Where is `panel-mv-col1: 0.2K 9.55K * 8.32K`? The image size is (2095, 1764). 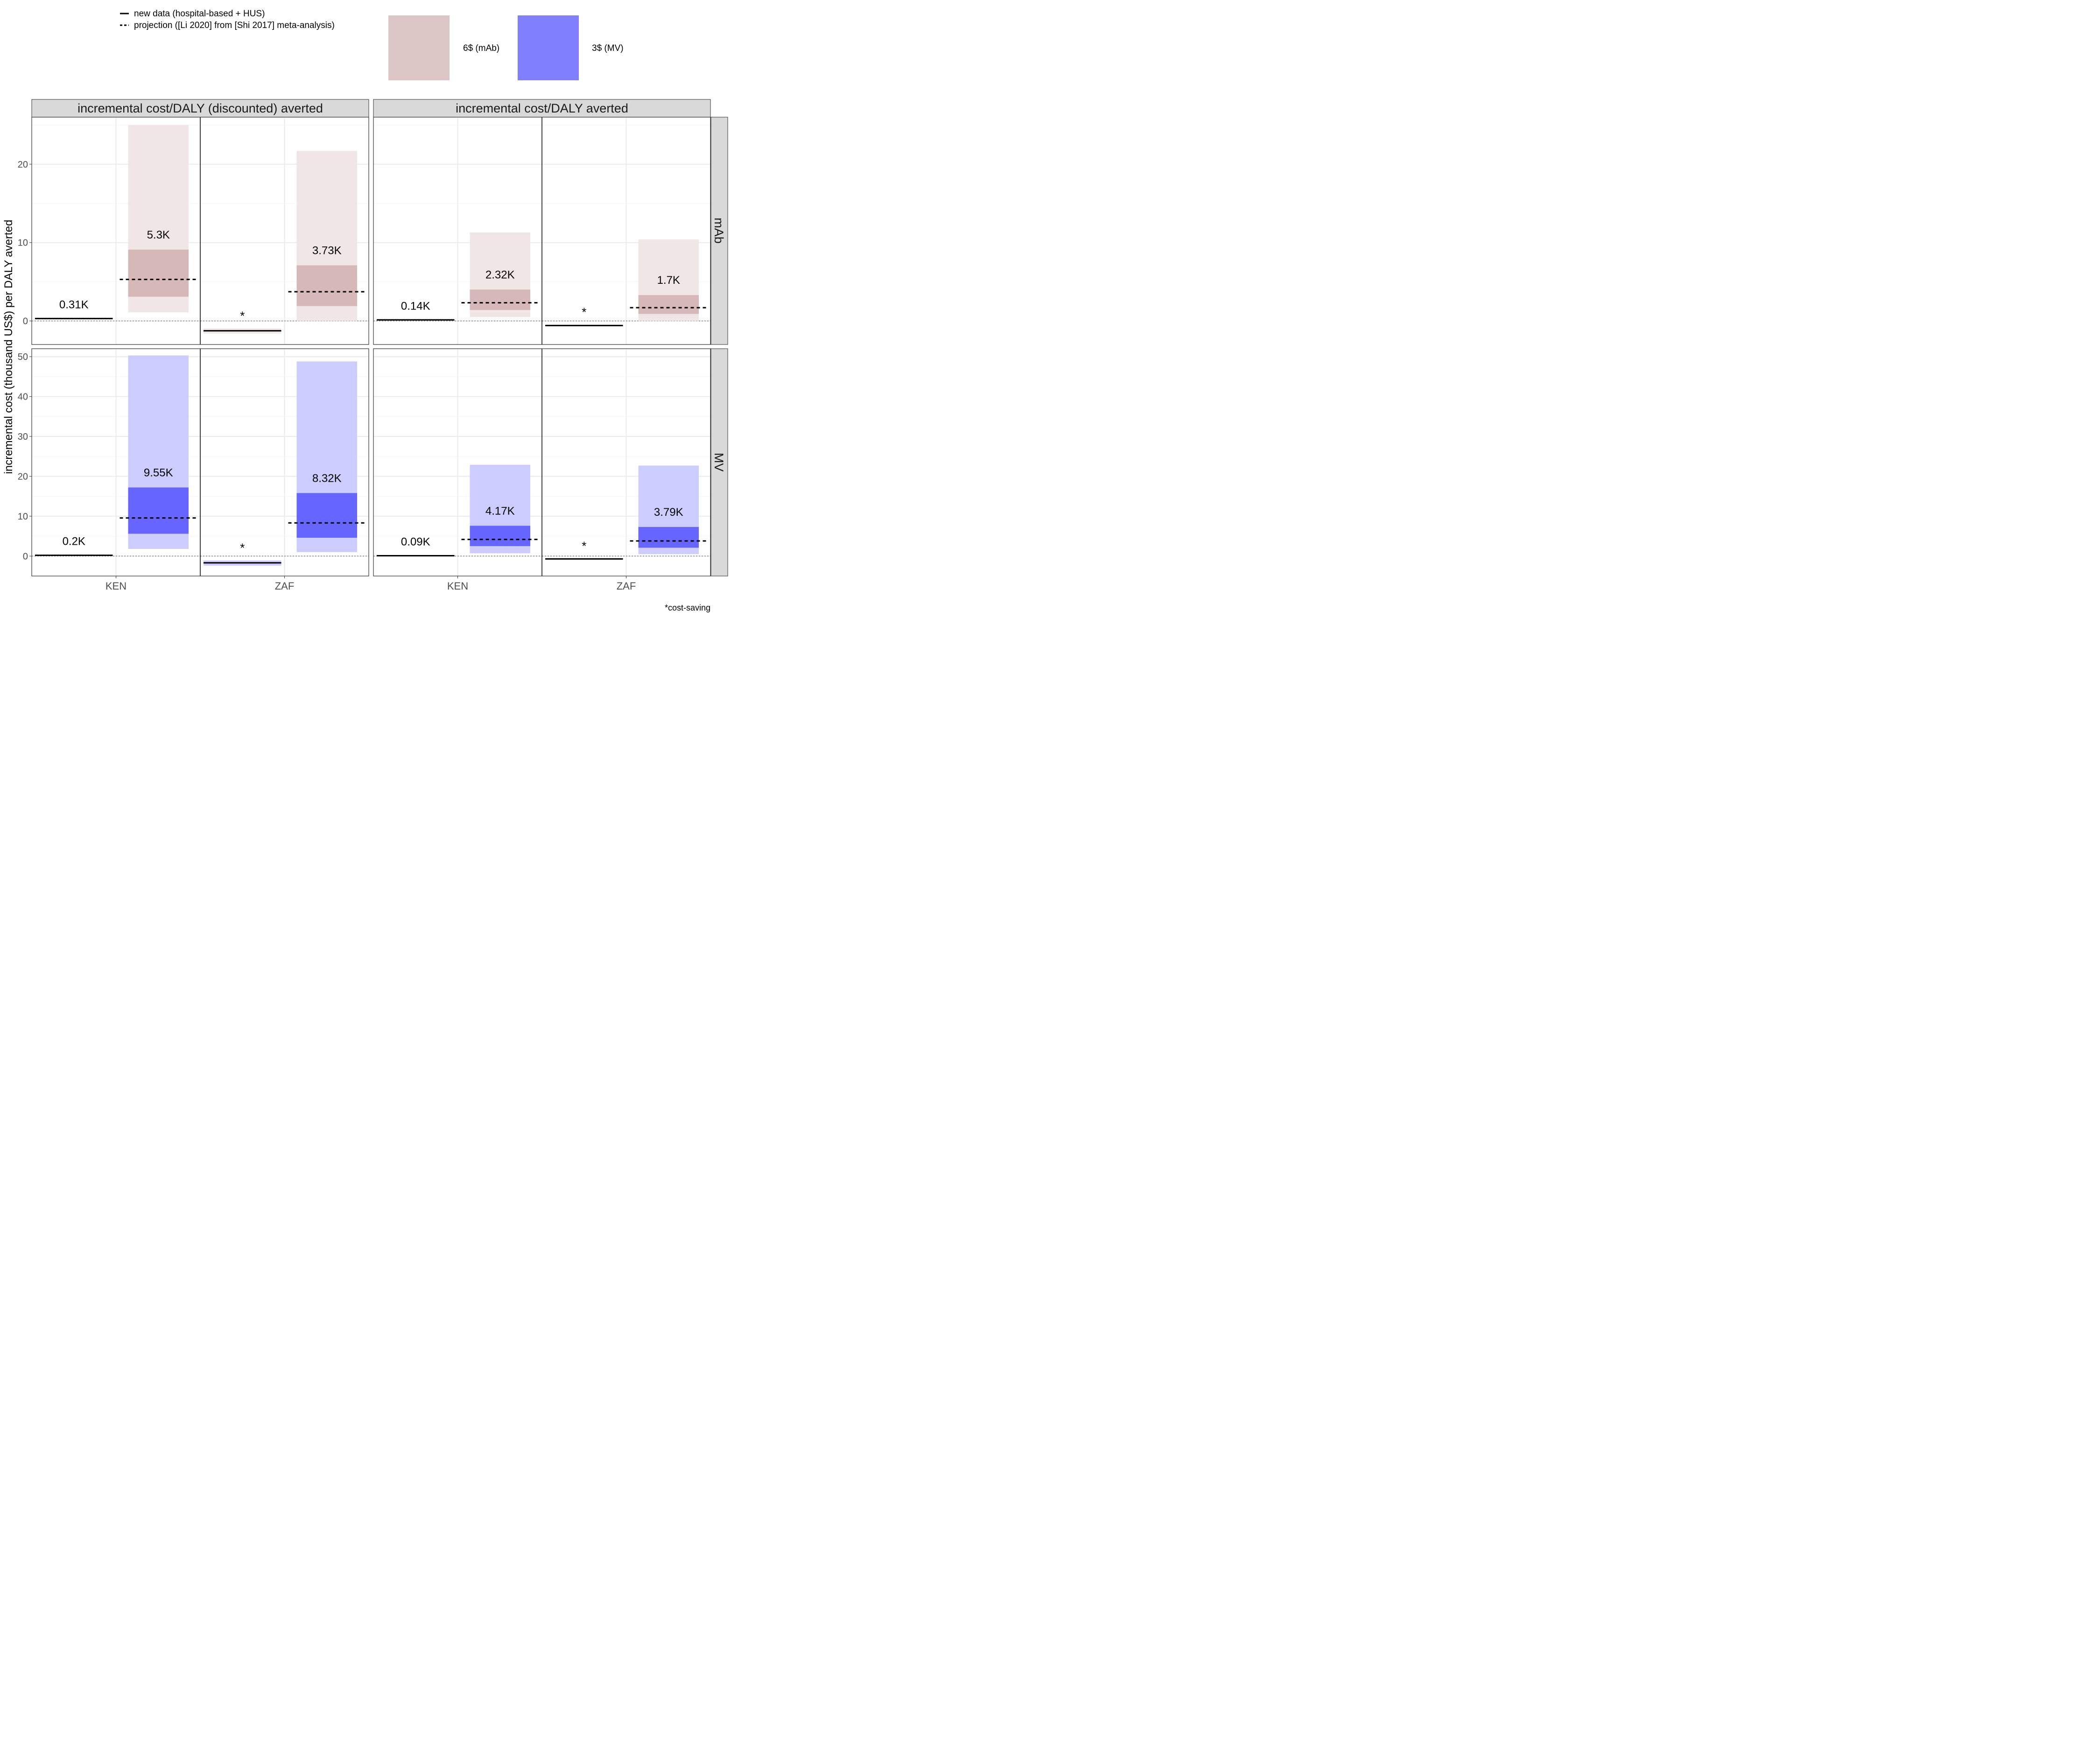 panel-mv-col1: 0.2K 9.55K * 8.32K is located at coordinates (200, 462).